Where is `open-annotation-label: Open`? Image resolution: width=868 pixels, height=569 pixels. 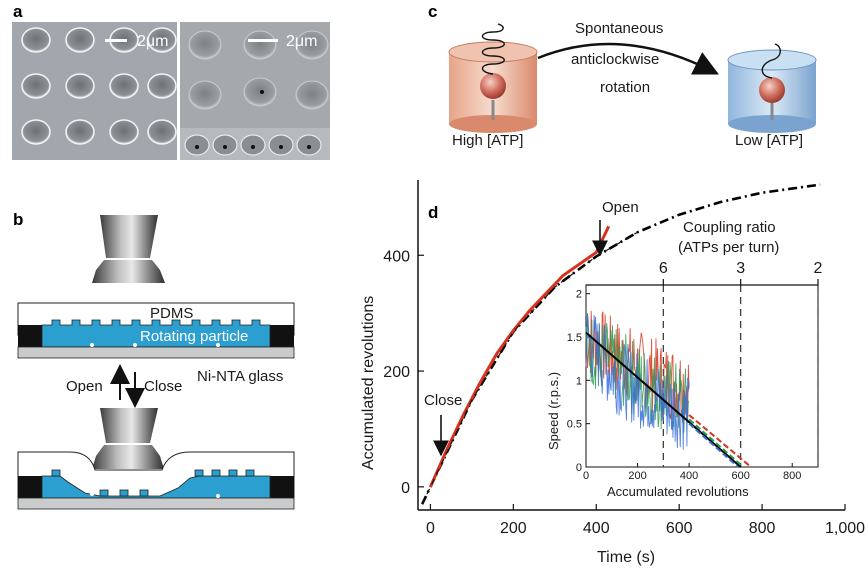
open-annotation-label: Open is located at coordinates (620, 207).